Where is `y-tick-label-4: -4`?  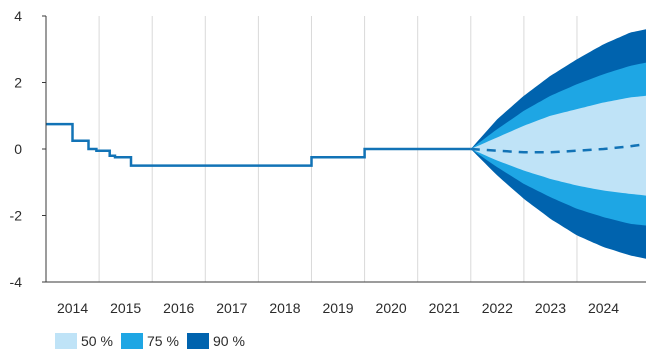
y-tick-label-4: -4 is located at coordinates (16, 282).